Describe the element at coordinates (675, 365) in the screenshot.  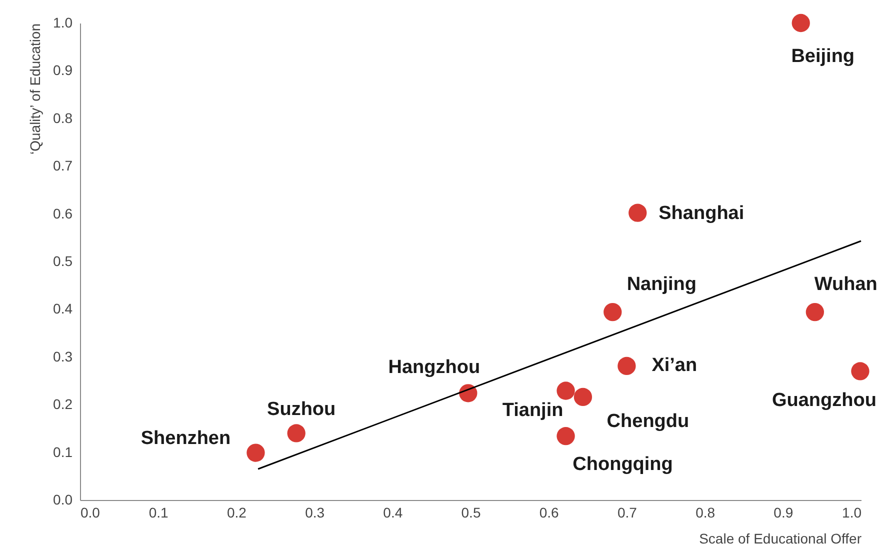
I see `annotation: Xi’an` at that location.